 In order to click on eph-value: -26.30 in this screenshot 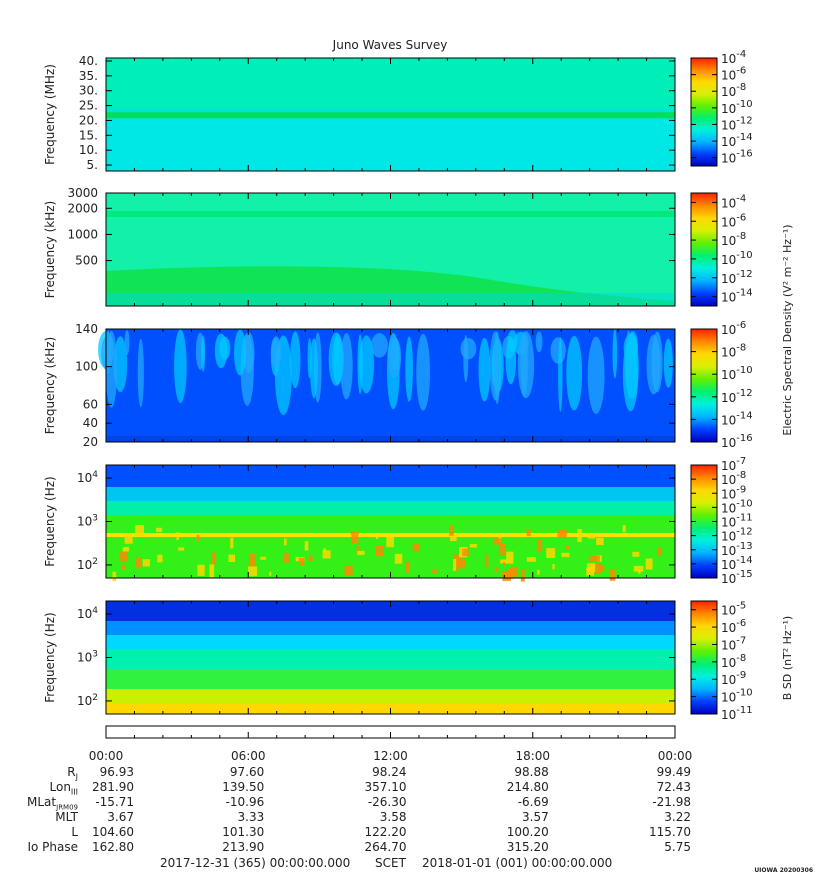, I will do `click(387, 802)`.